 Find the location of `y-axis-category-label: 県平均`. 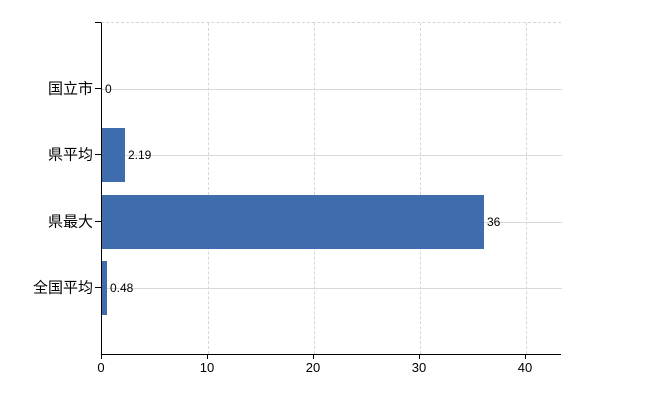

y-axis-category-label: 県平均 is located at coordinates (70, 155).